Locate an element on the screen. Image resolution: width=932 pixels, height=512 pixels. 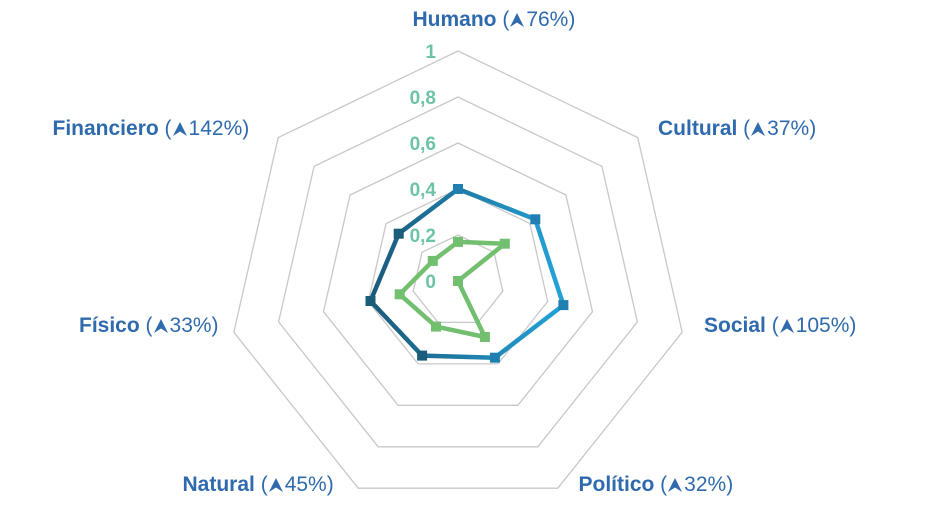
axis-label-natural: Natural (45%) is located at coordinates (258, 484).